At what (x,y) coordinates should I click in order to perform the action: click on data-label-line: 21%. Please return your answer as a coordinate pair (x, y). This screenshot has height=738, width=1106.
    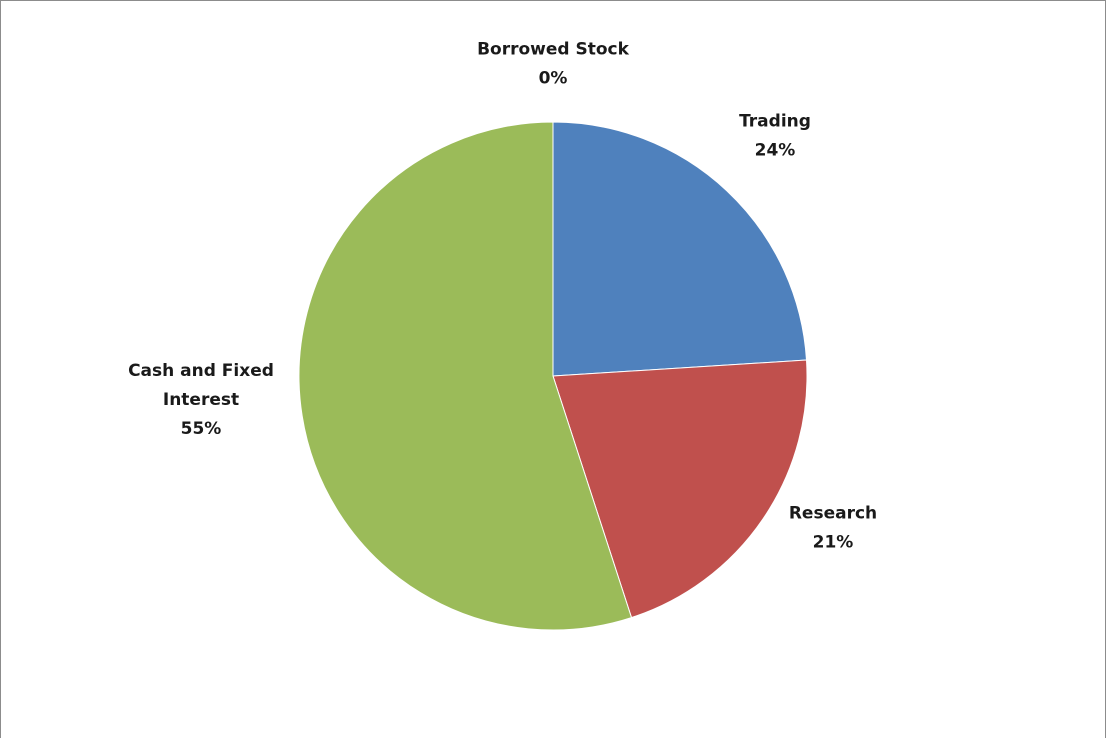
    Looking at the image, I should click on (833, 543).